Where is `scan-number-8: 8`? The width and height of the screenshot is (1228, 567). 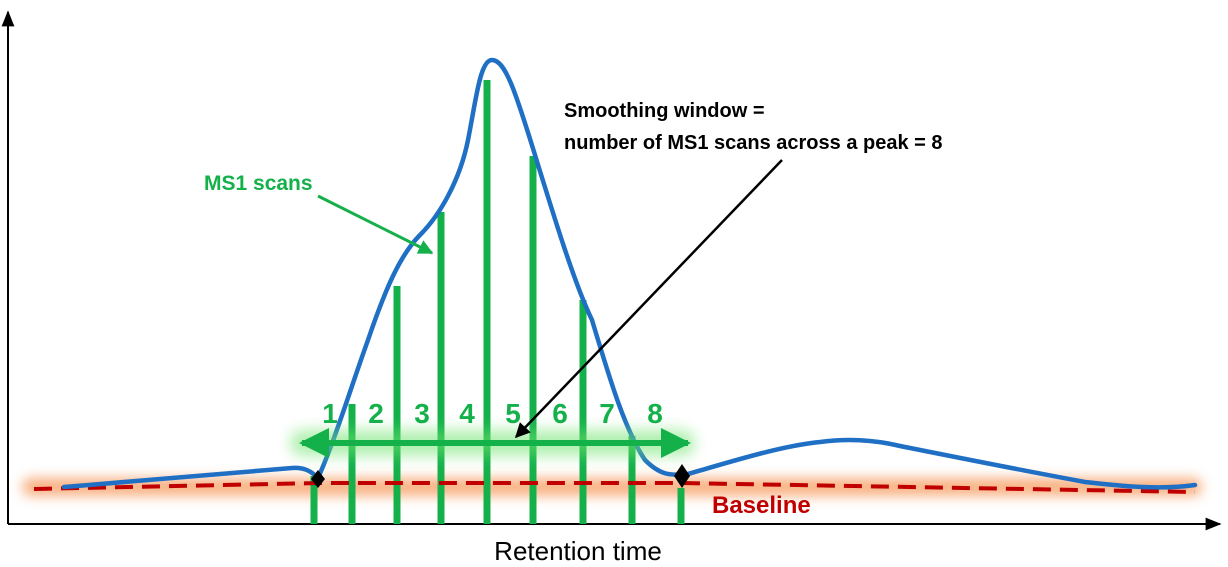
scan-number-8: 8 is located at coordinates (655, 413).